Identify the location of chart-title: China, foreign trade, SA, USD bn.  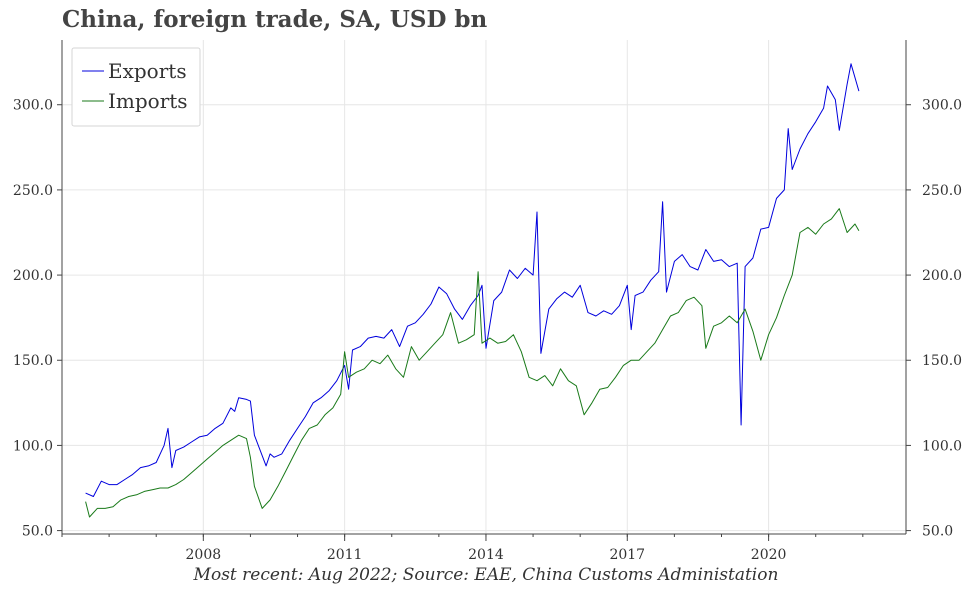
(275, 19).